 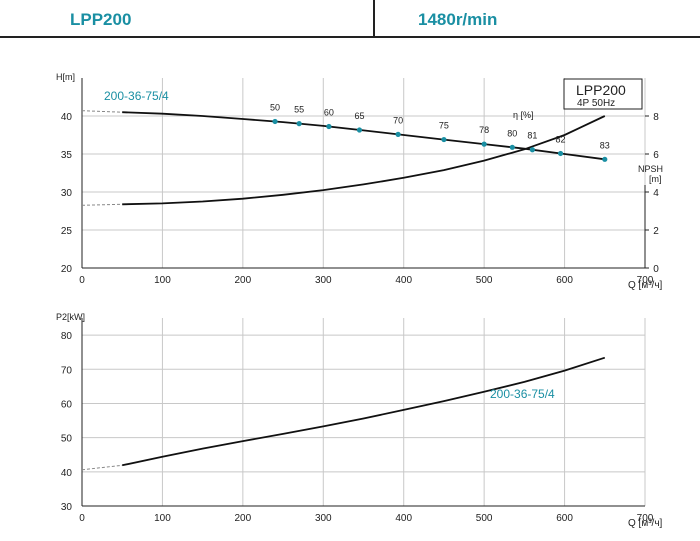 I want to click on head-curve-extension, so click(x=102, y=111).